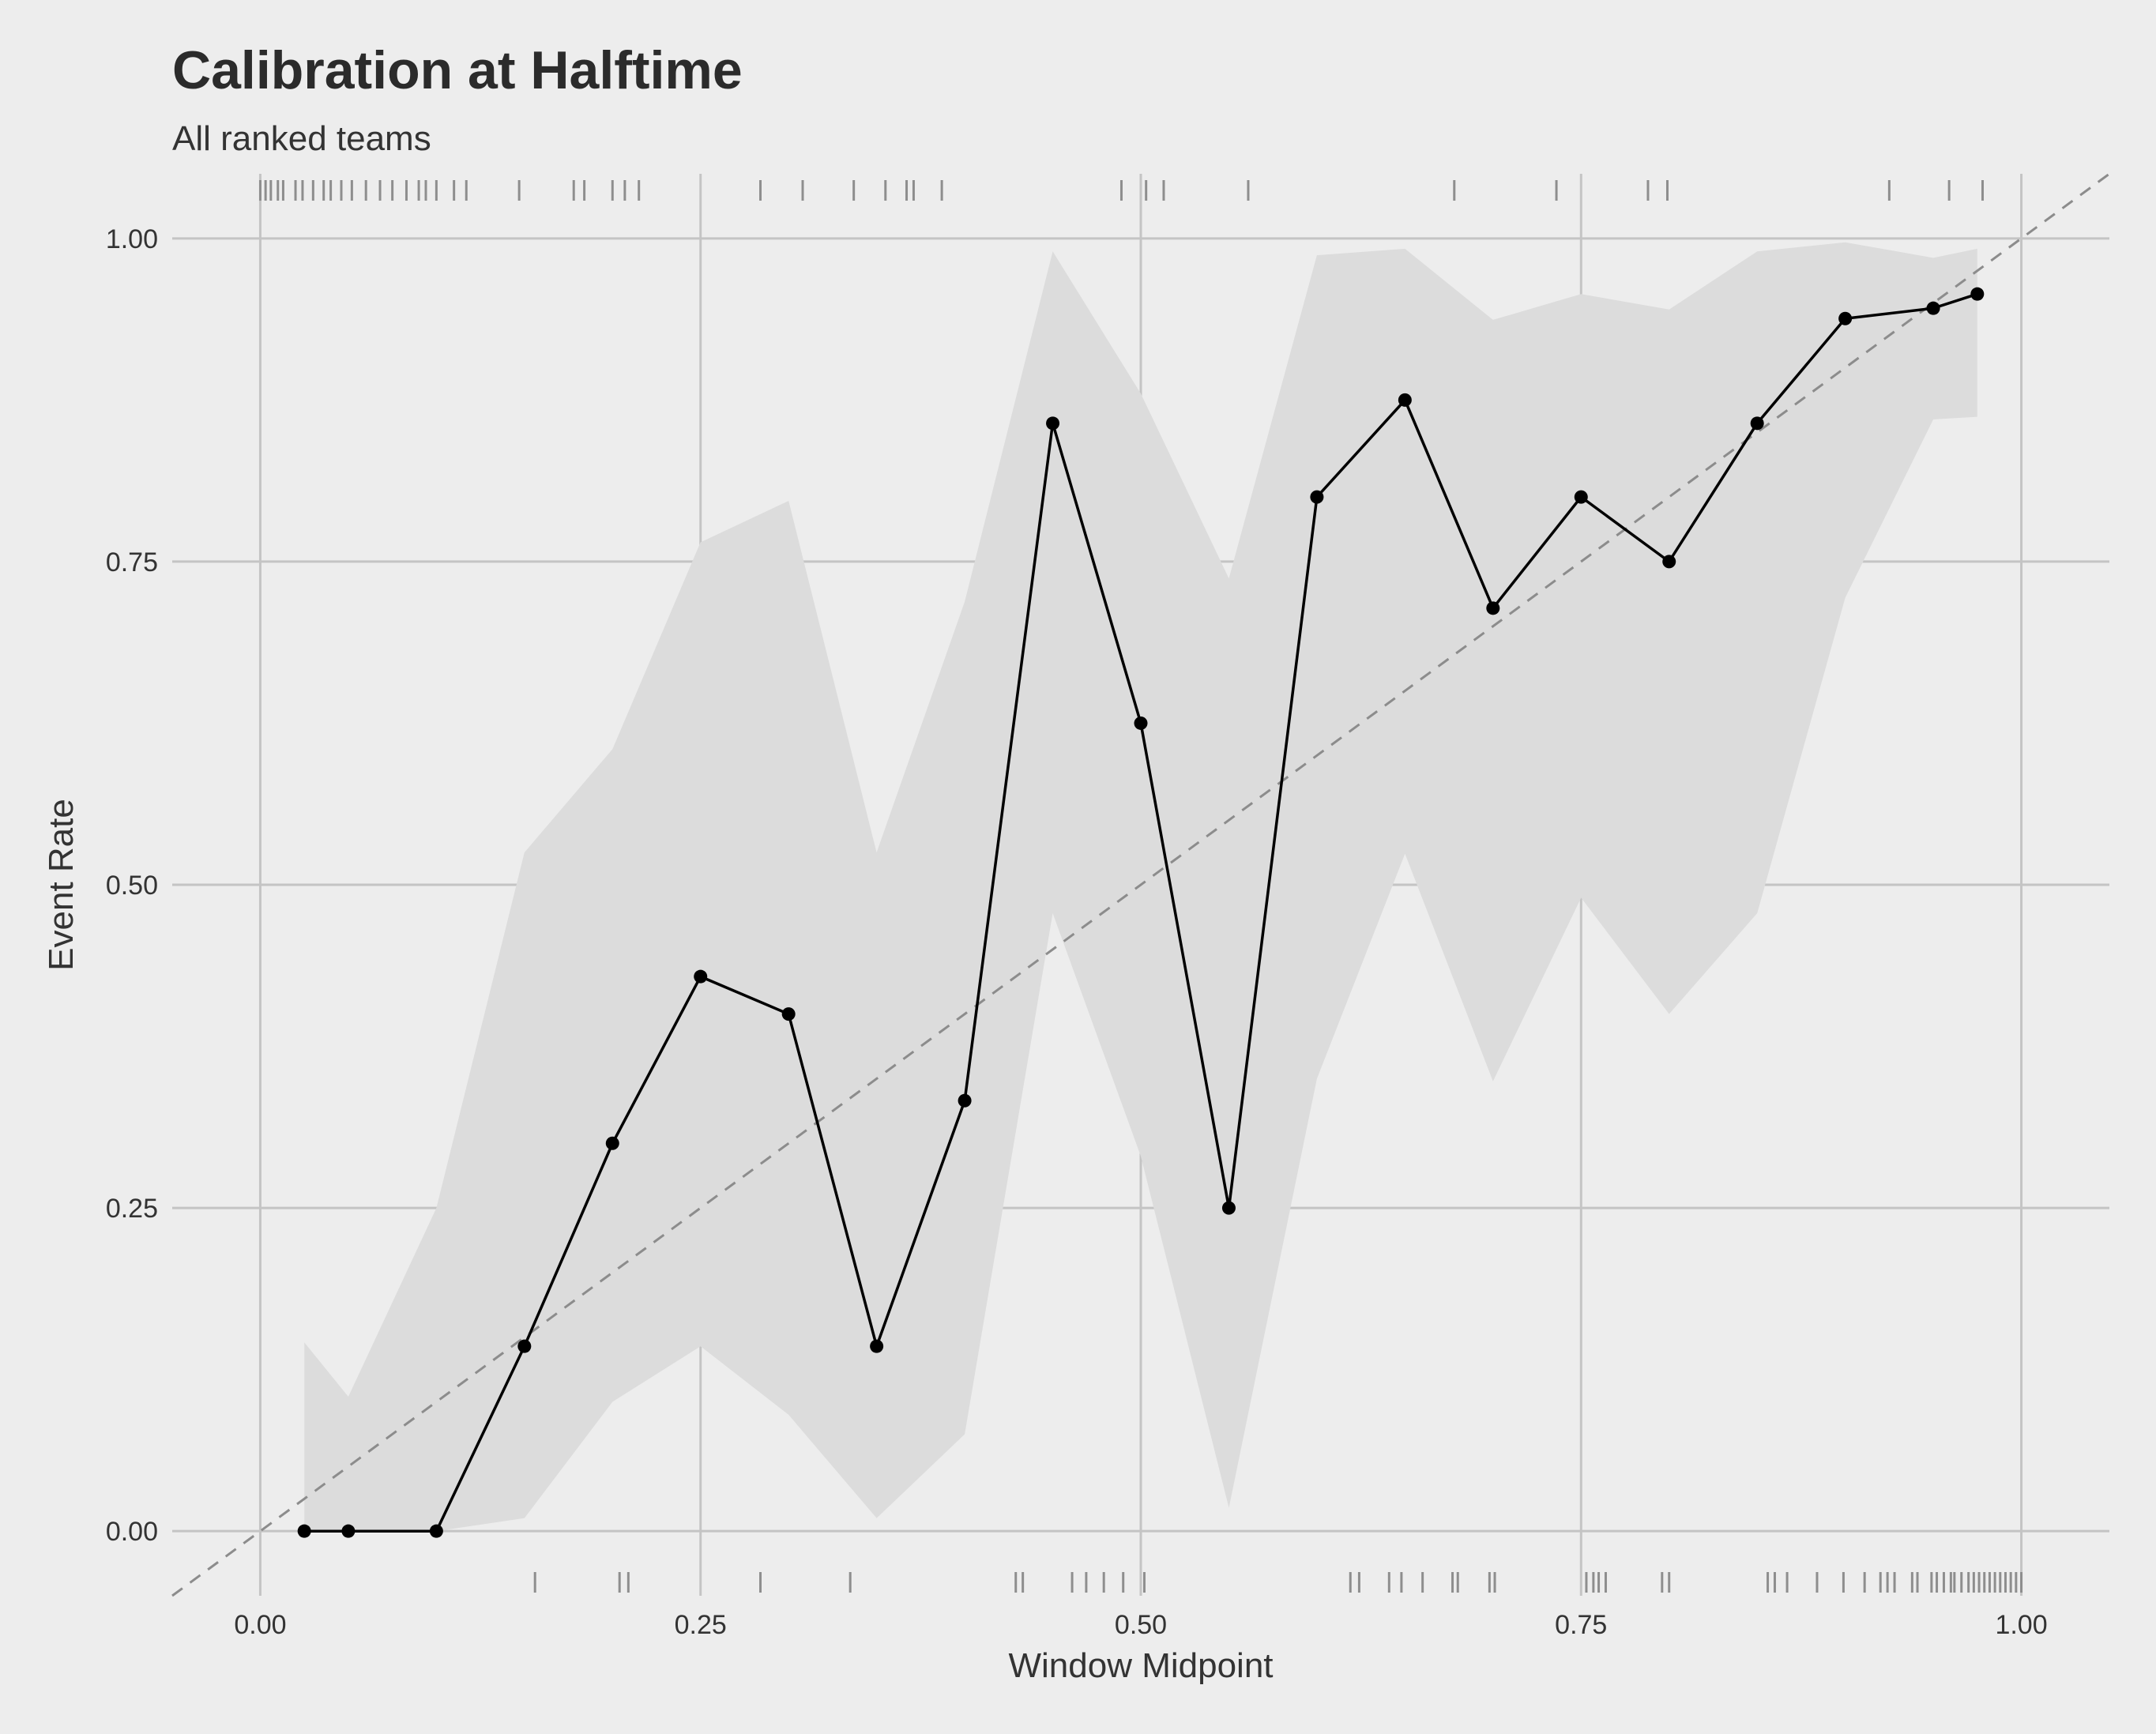 The height and width of the screenshot is (1734, 2156). I want to click on y-tick-label: 0.25, so click(132, 1209).